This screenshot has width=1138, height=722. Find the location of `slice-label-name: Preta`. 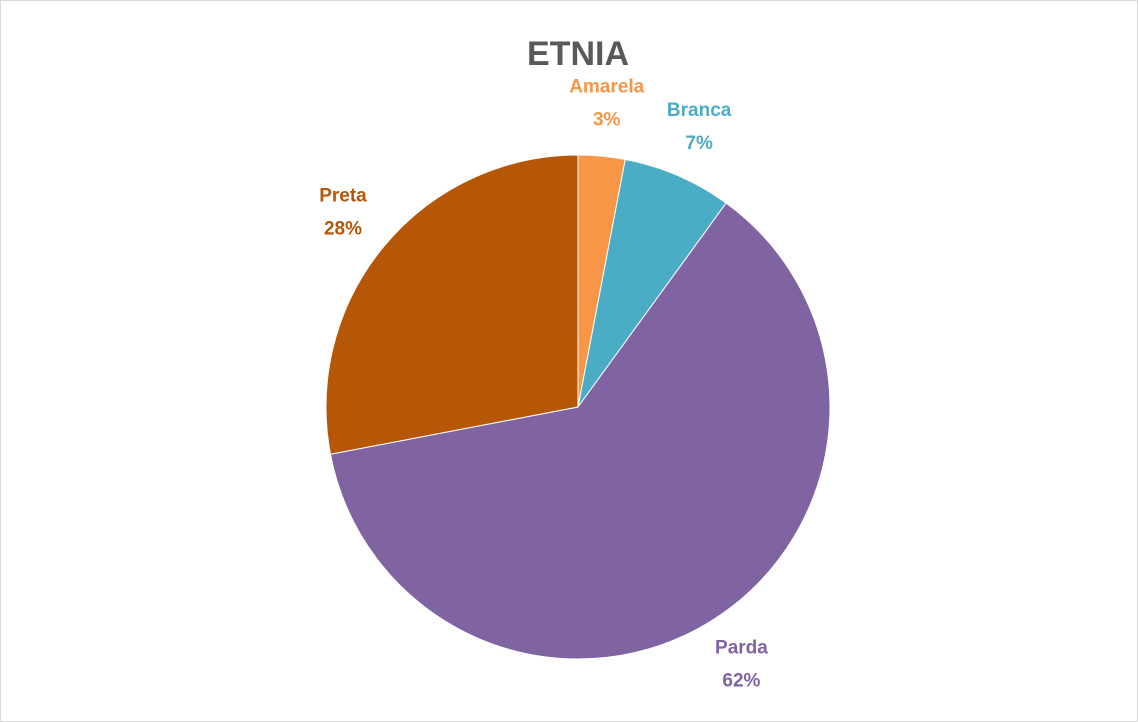

slice-label-name: Preta is located at coordinates (343, 196).